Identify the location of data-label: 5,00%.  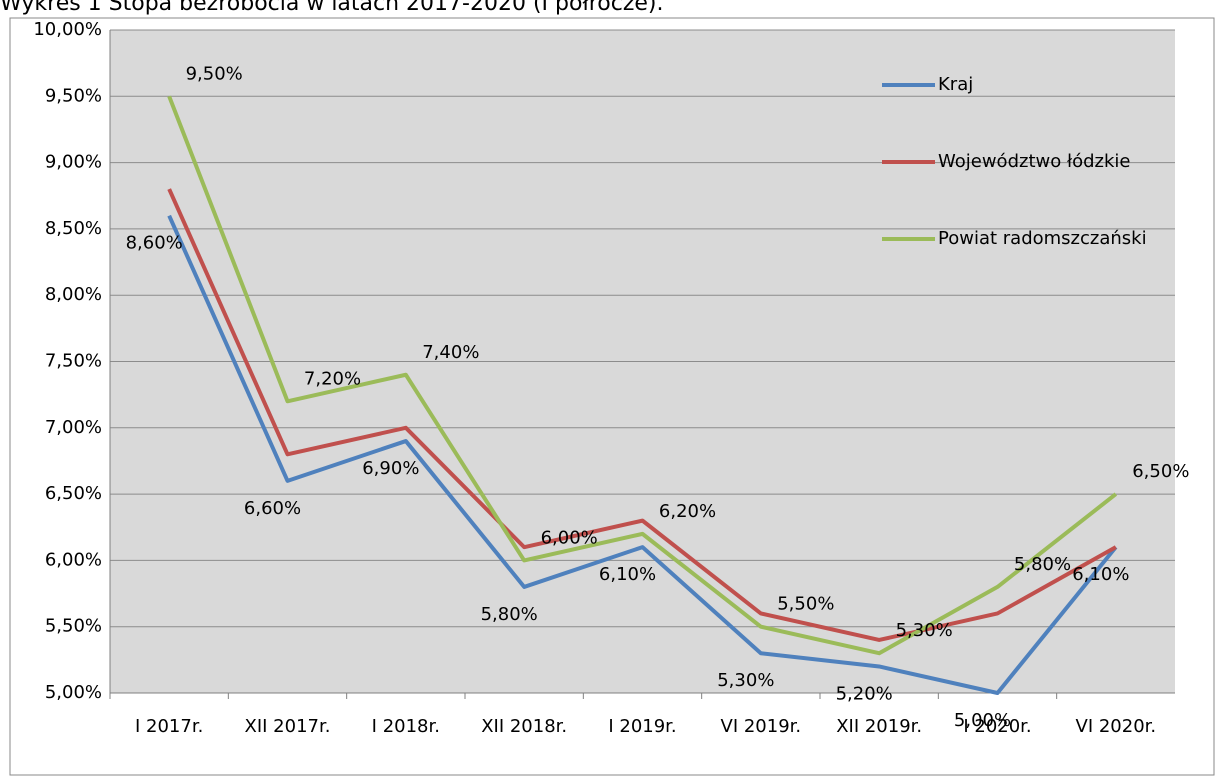
(982, 720).